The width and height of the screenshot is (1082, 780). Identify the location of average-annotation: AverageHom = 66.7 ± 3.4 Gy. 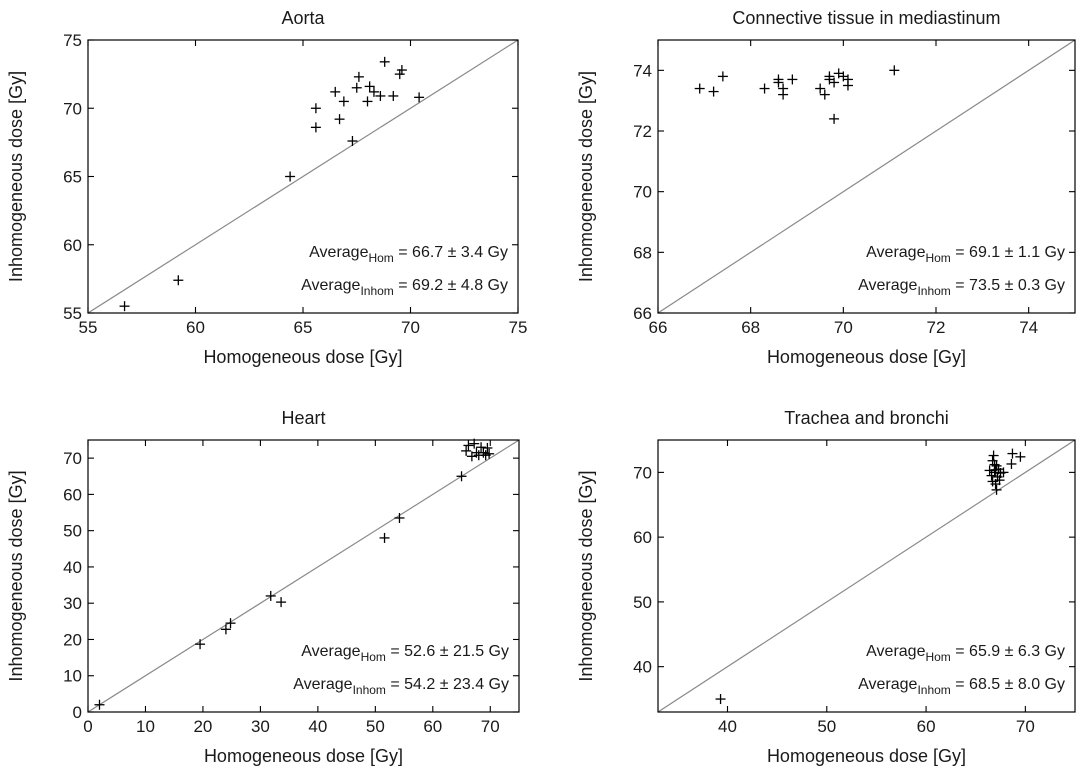
(408, 254).